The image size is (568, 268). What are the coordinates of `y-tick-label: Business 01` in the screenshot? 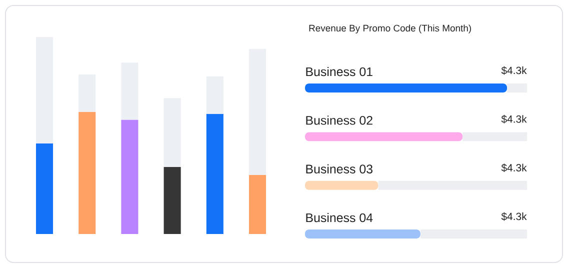 It's located at (339, 71).